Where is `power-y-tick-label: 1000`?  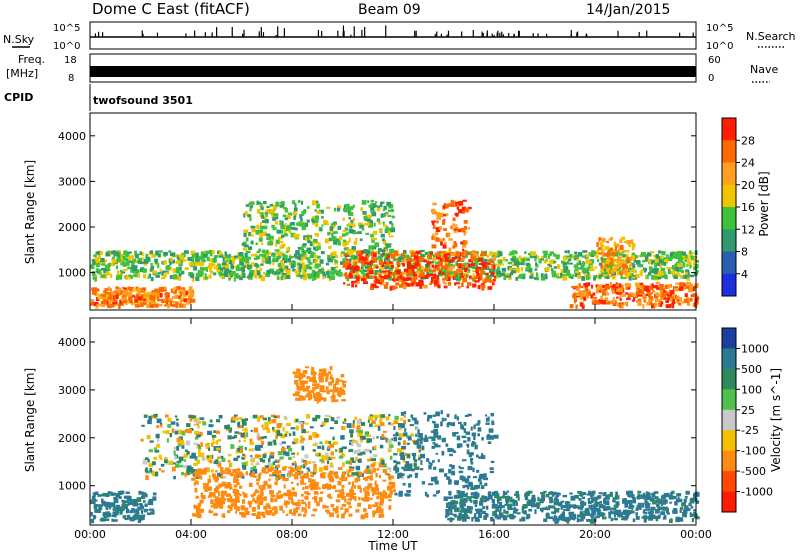
power-y-tick-label: 1000 is located at coordinates (72, 273).